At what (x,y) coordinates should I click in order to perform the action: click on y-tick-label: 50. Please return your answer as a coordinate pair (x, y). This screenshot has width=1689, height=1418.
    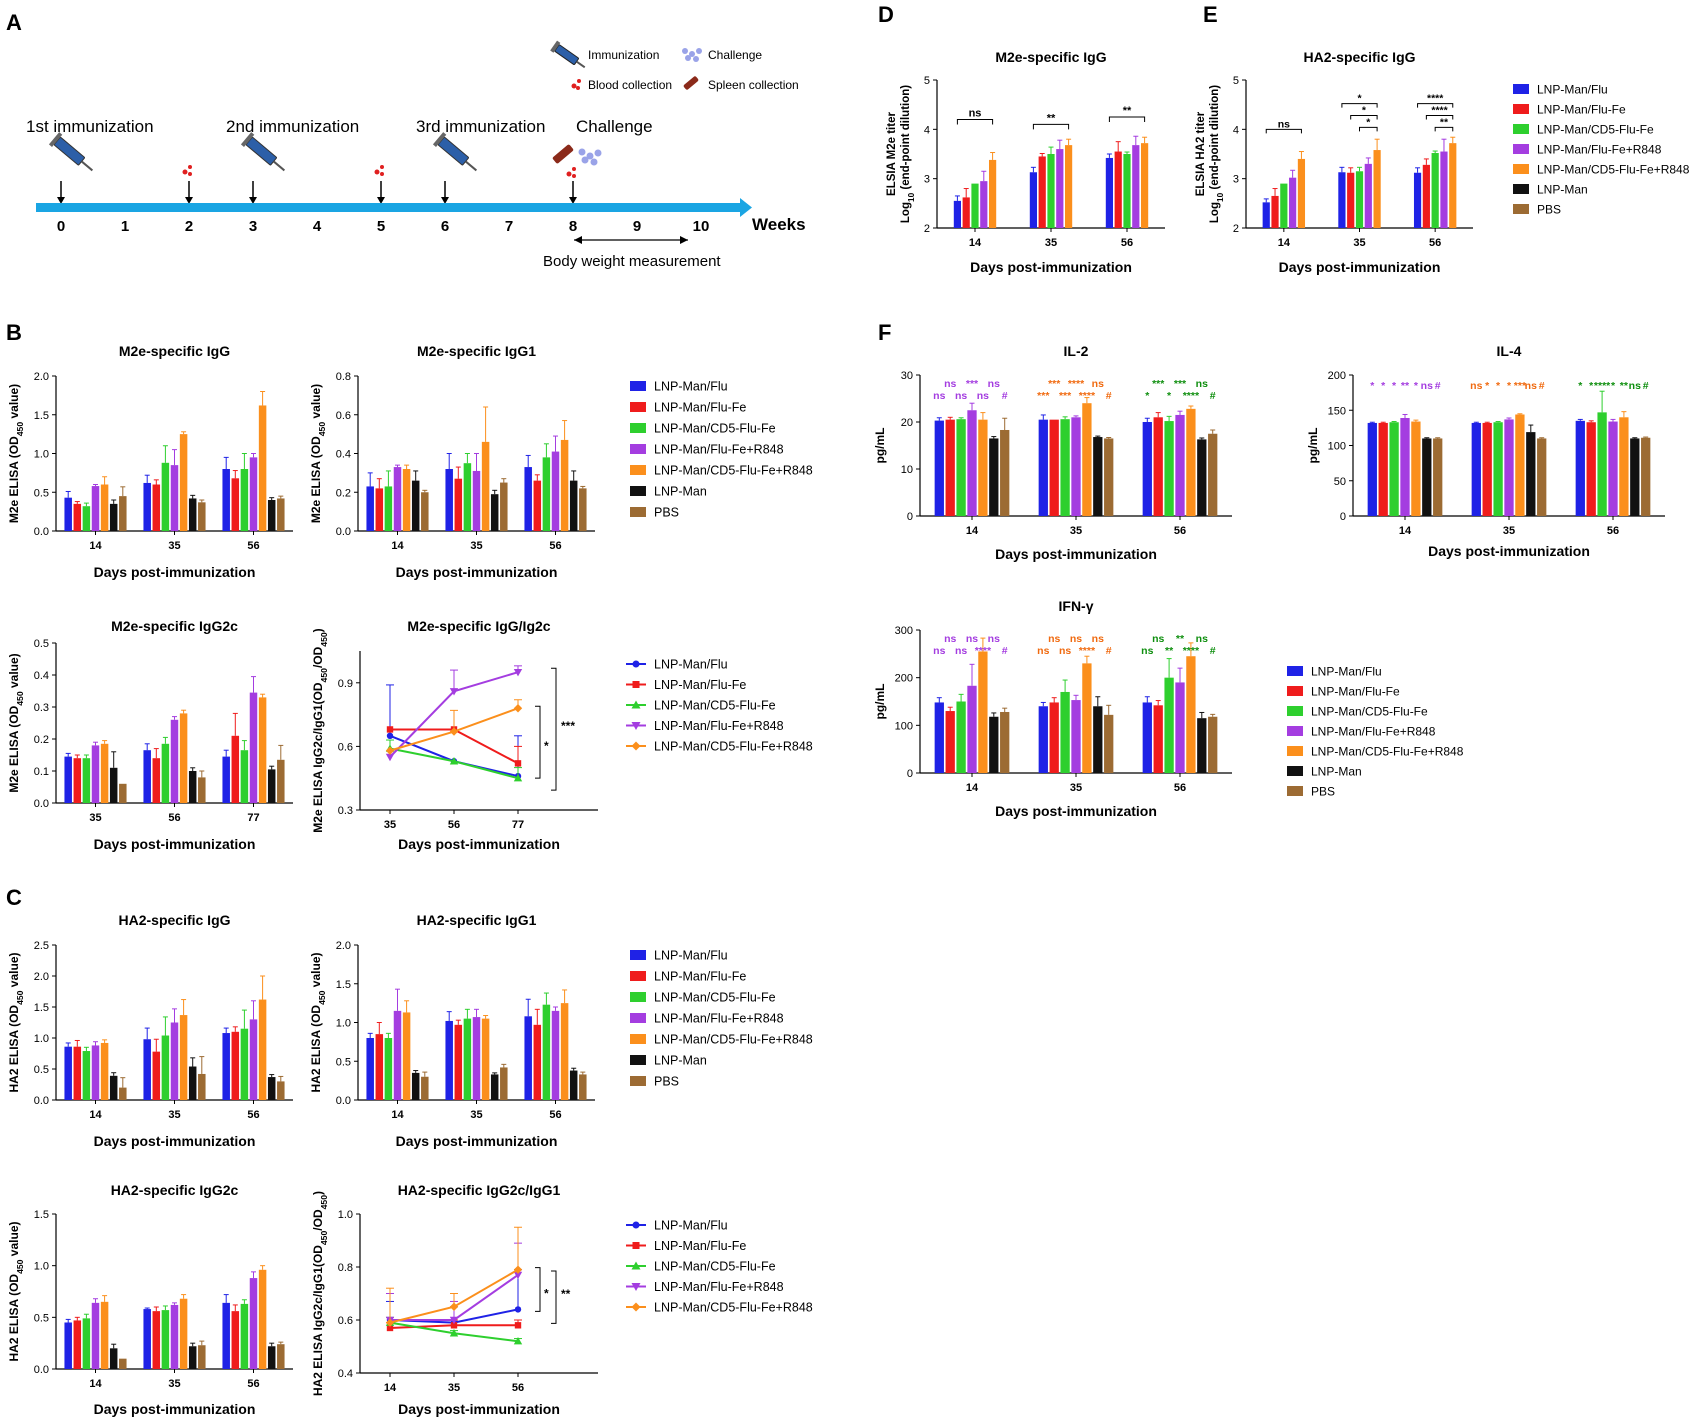
    Looking at the image, I should click on (1340, 482).